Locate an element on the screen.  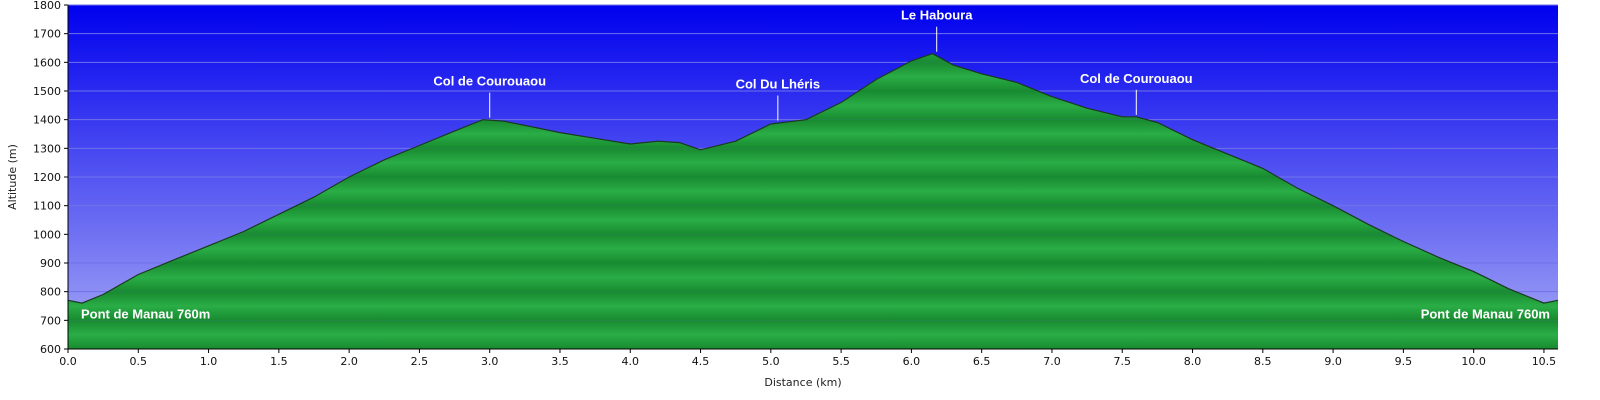
x-tick-label: 10.0 is located at coordinates (1473, 361).